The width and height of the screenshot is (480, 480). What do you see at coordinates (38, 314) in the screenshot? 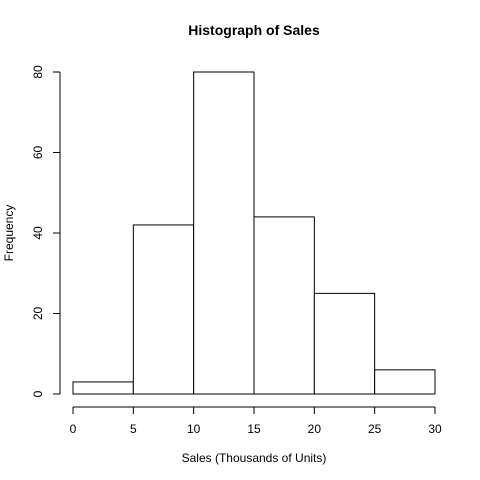
I see `y-tick-label: 20` at bounding box center [38, 314].